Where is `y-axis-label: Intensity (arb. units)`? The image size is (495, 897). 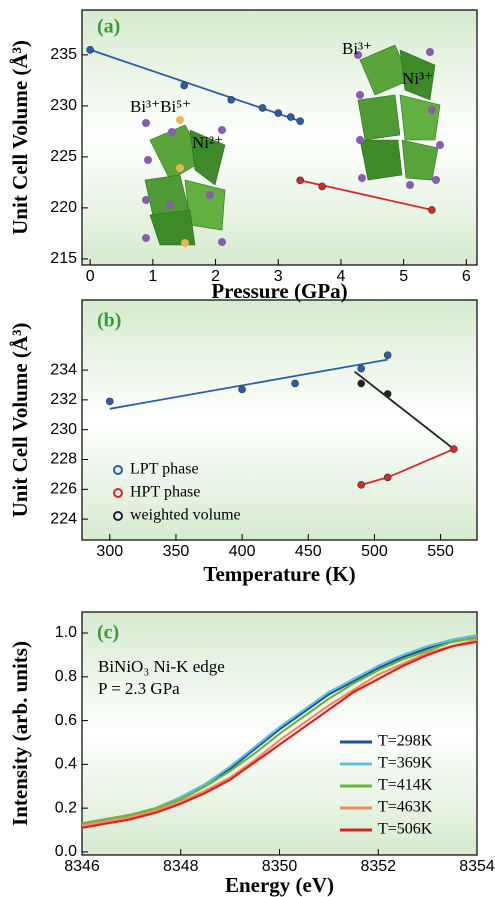
y-axis-label: Intensity (arb. units) is located at coordinates (20, 733).